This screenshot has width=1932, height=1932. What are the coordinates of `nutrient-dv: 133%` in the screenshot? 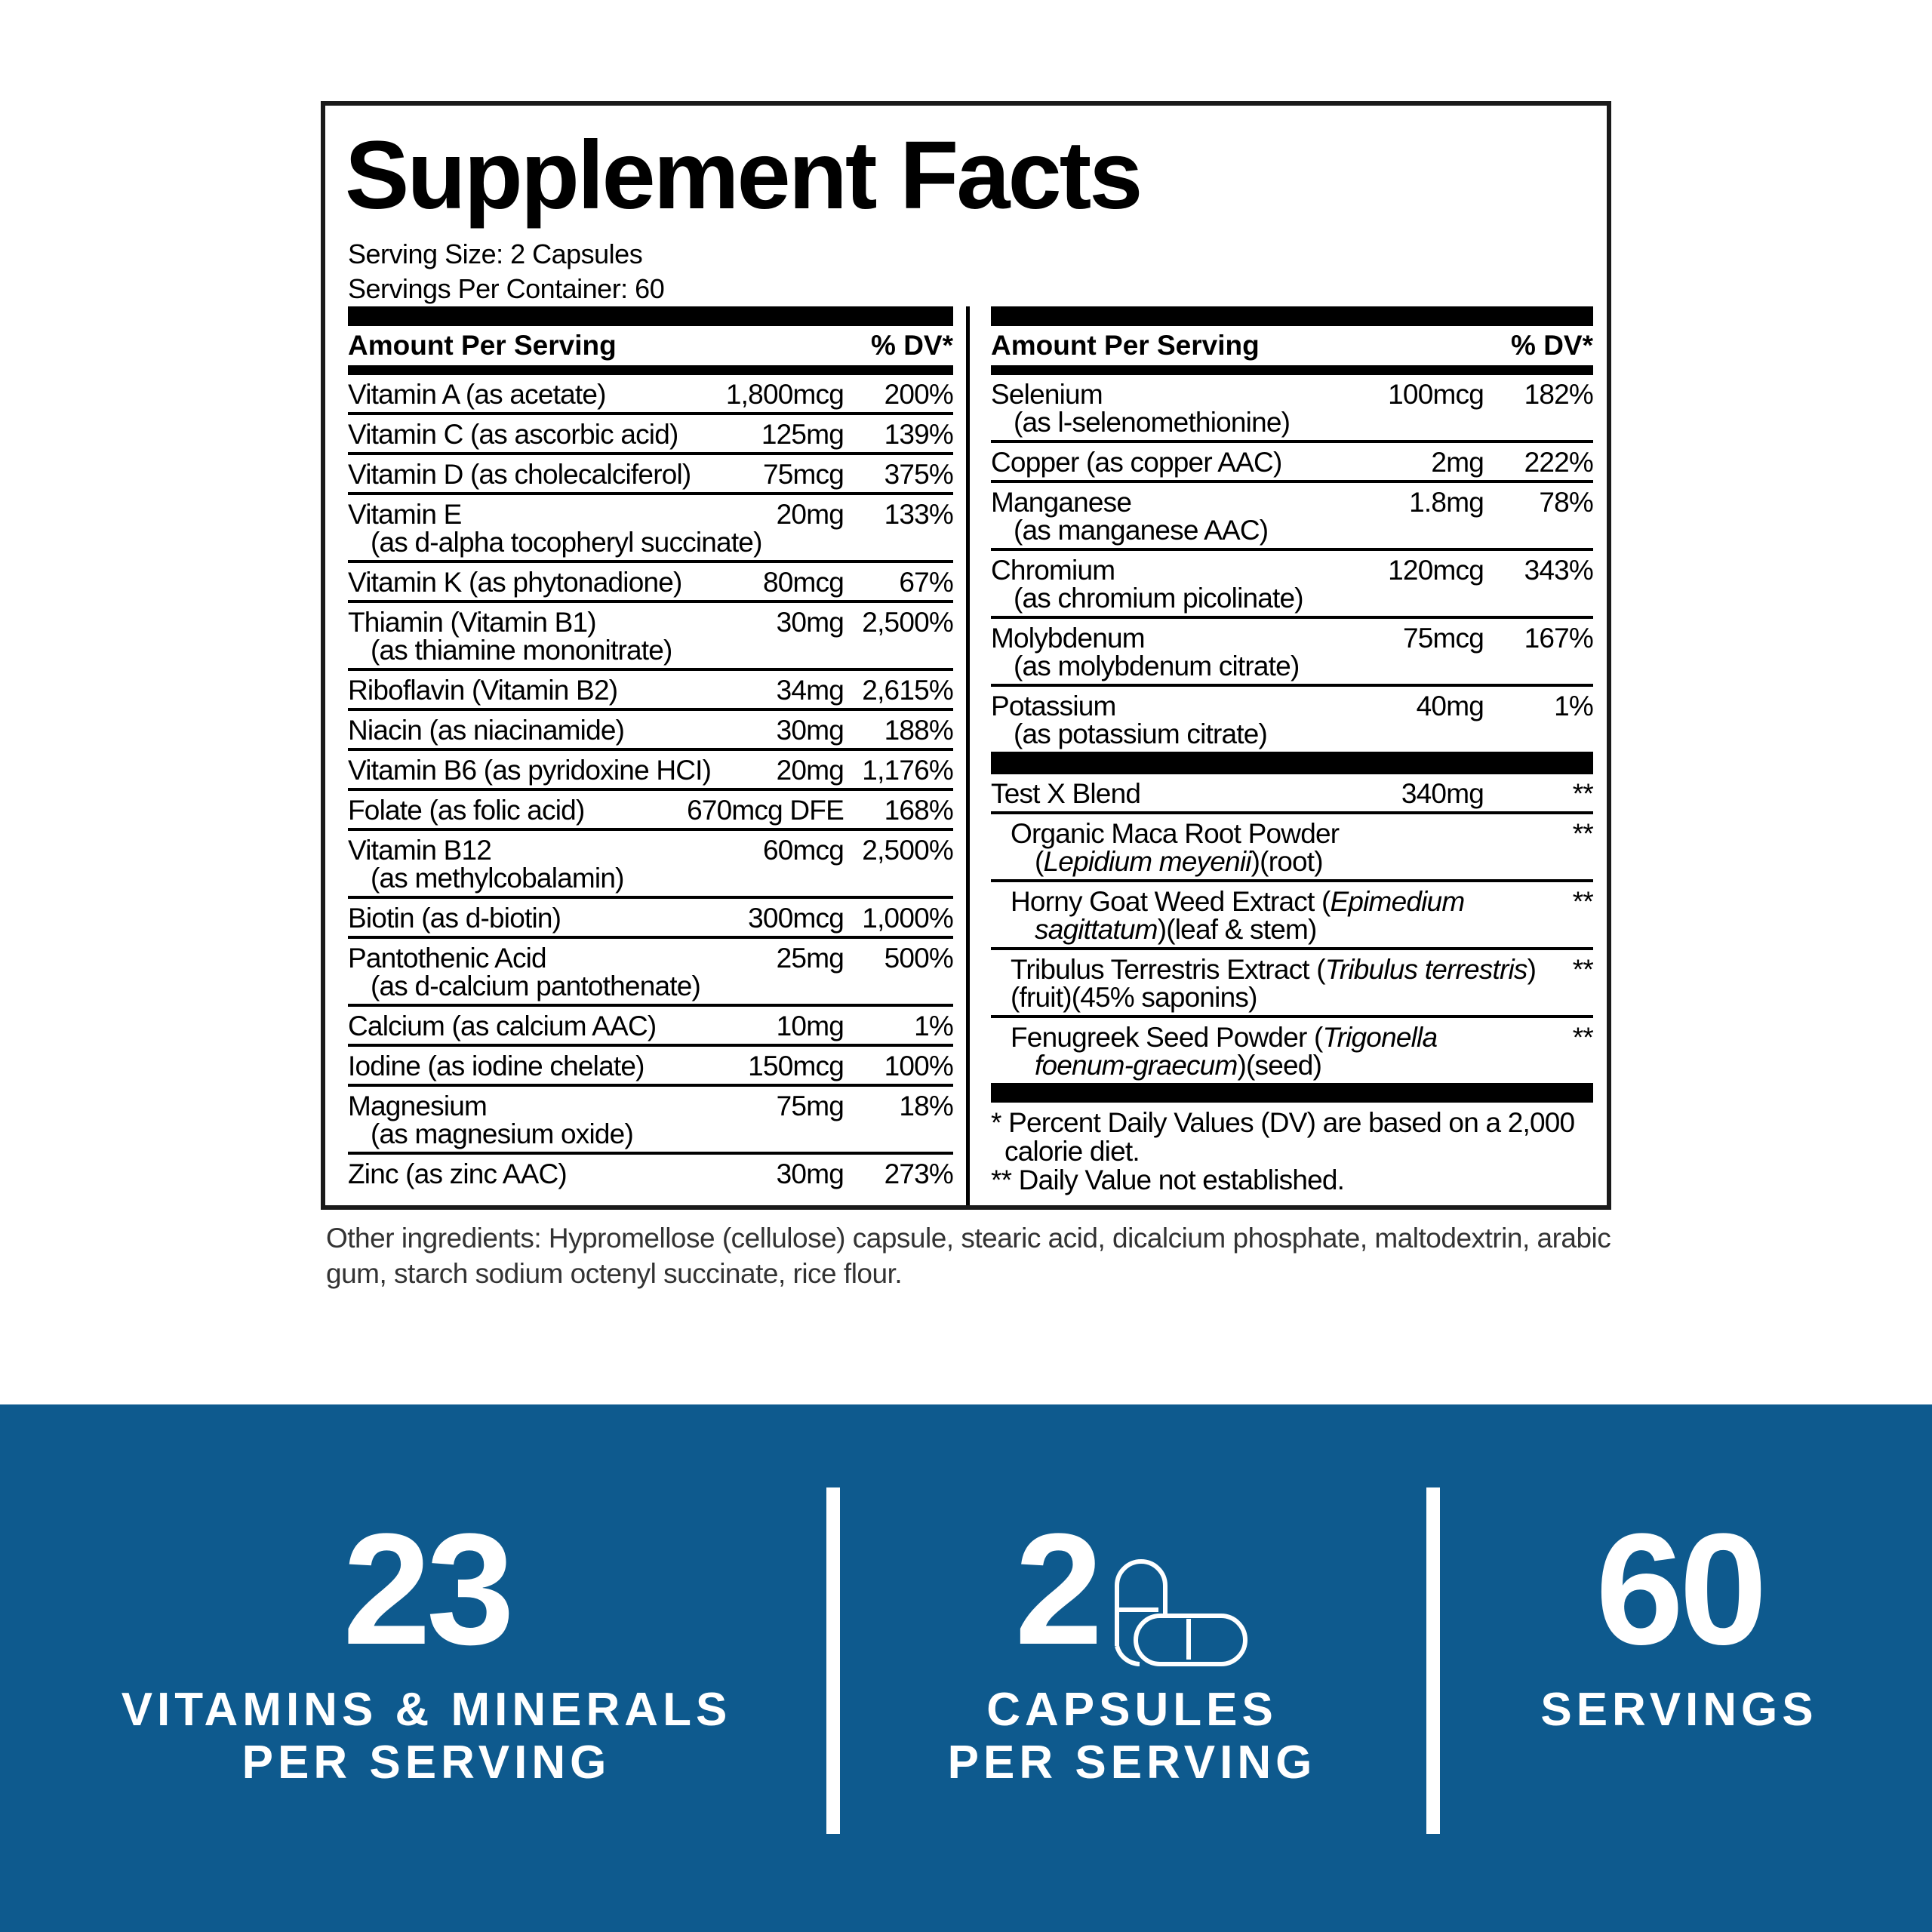 It's located at (919, 514).